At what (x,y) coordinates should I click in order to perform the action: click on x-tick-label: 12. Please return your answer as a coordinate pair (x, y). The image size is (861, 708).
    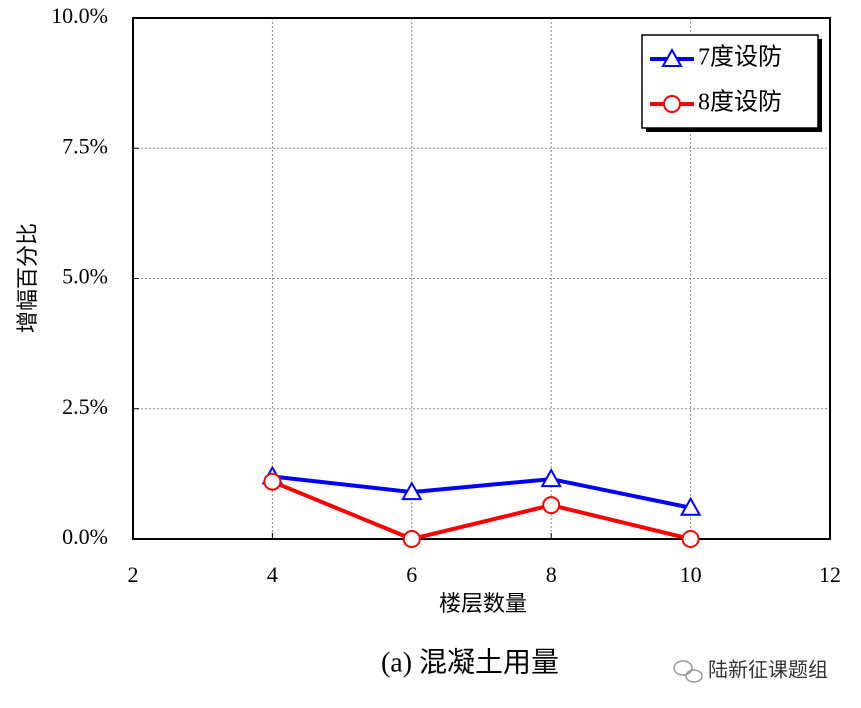
    Looking at the image, I should click on (830, 574).